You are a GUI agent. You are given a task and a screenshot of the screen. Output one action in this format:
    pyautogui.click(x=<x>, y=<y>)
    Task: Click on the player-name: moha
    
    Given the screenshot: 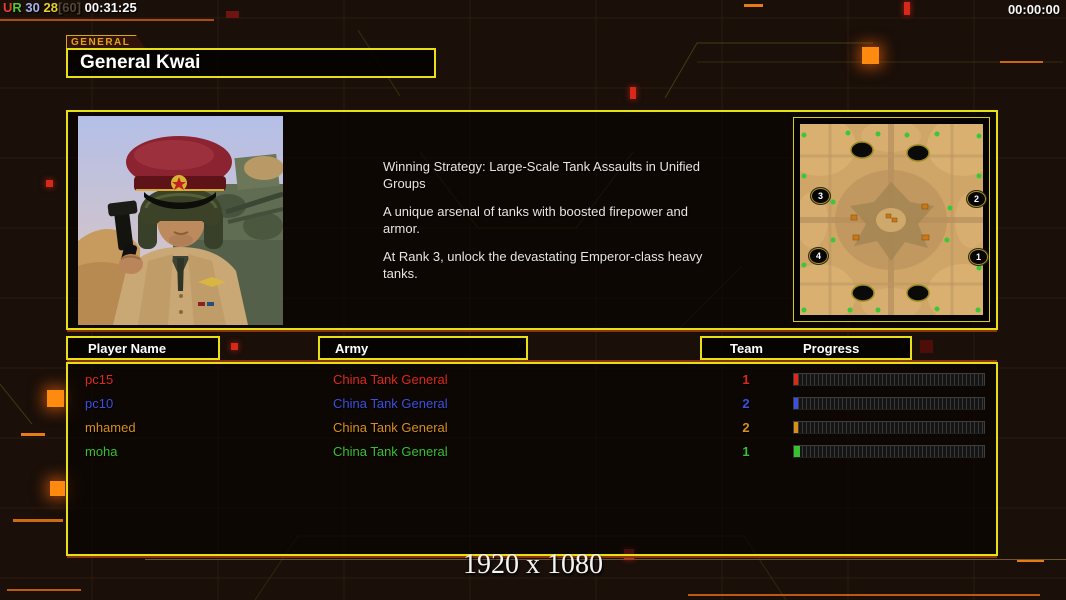 What is the action you would take?
    pyautogui.click(x=101, y=451)
    